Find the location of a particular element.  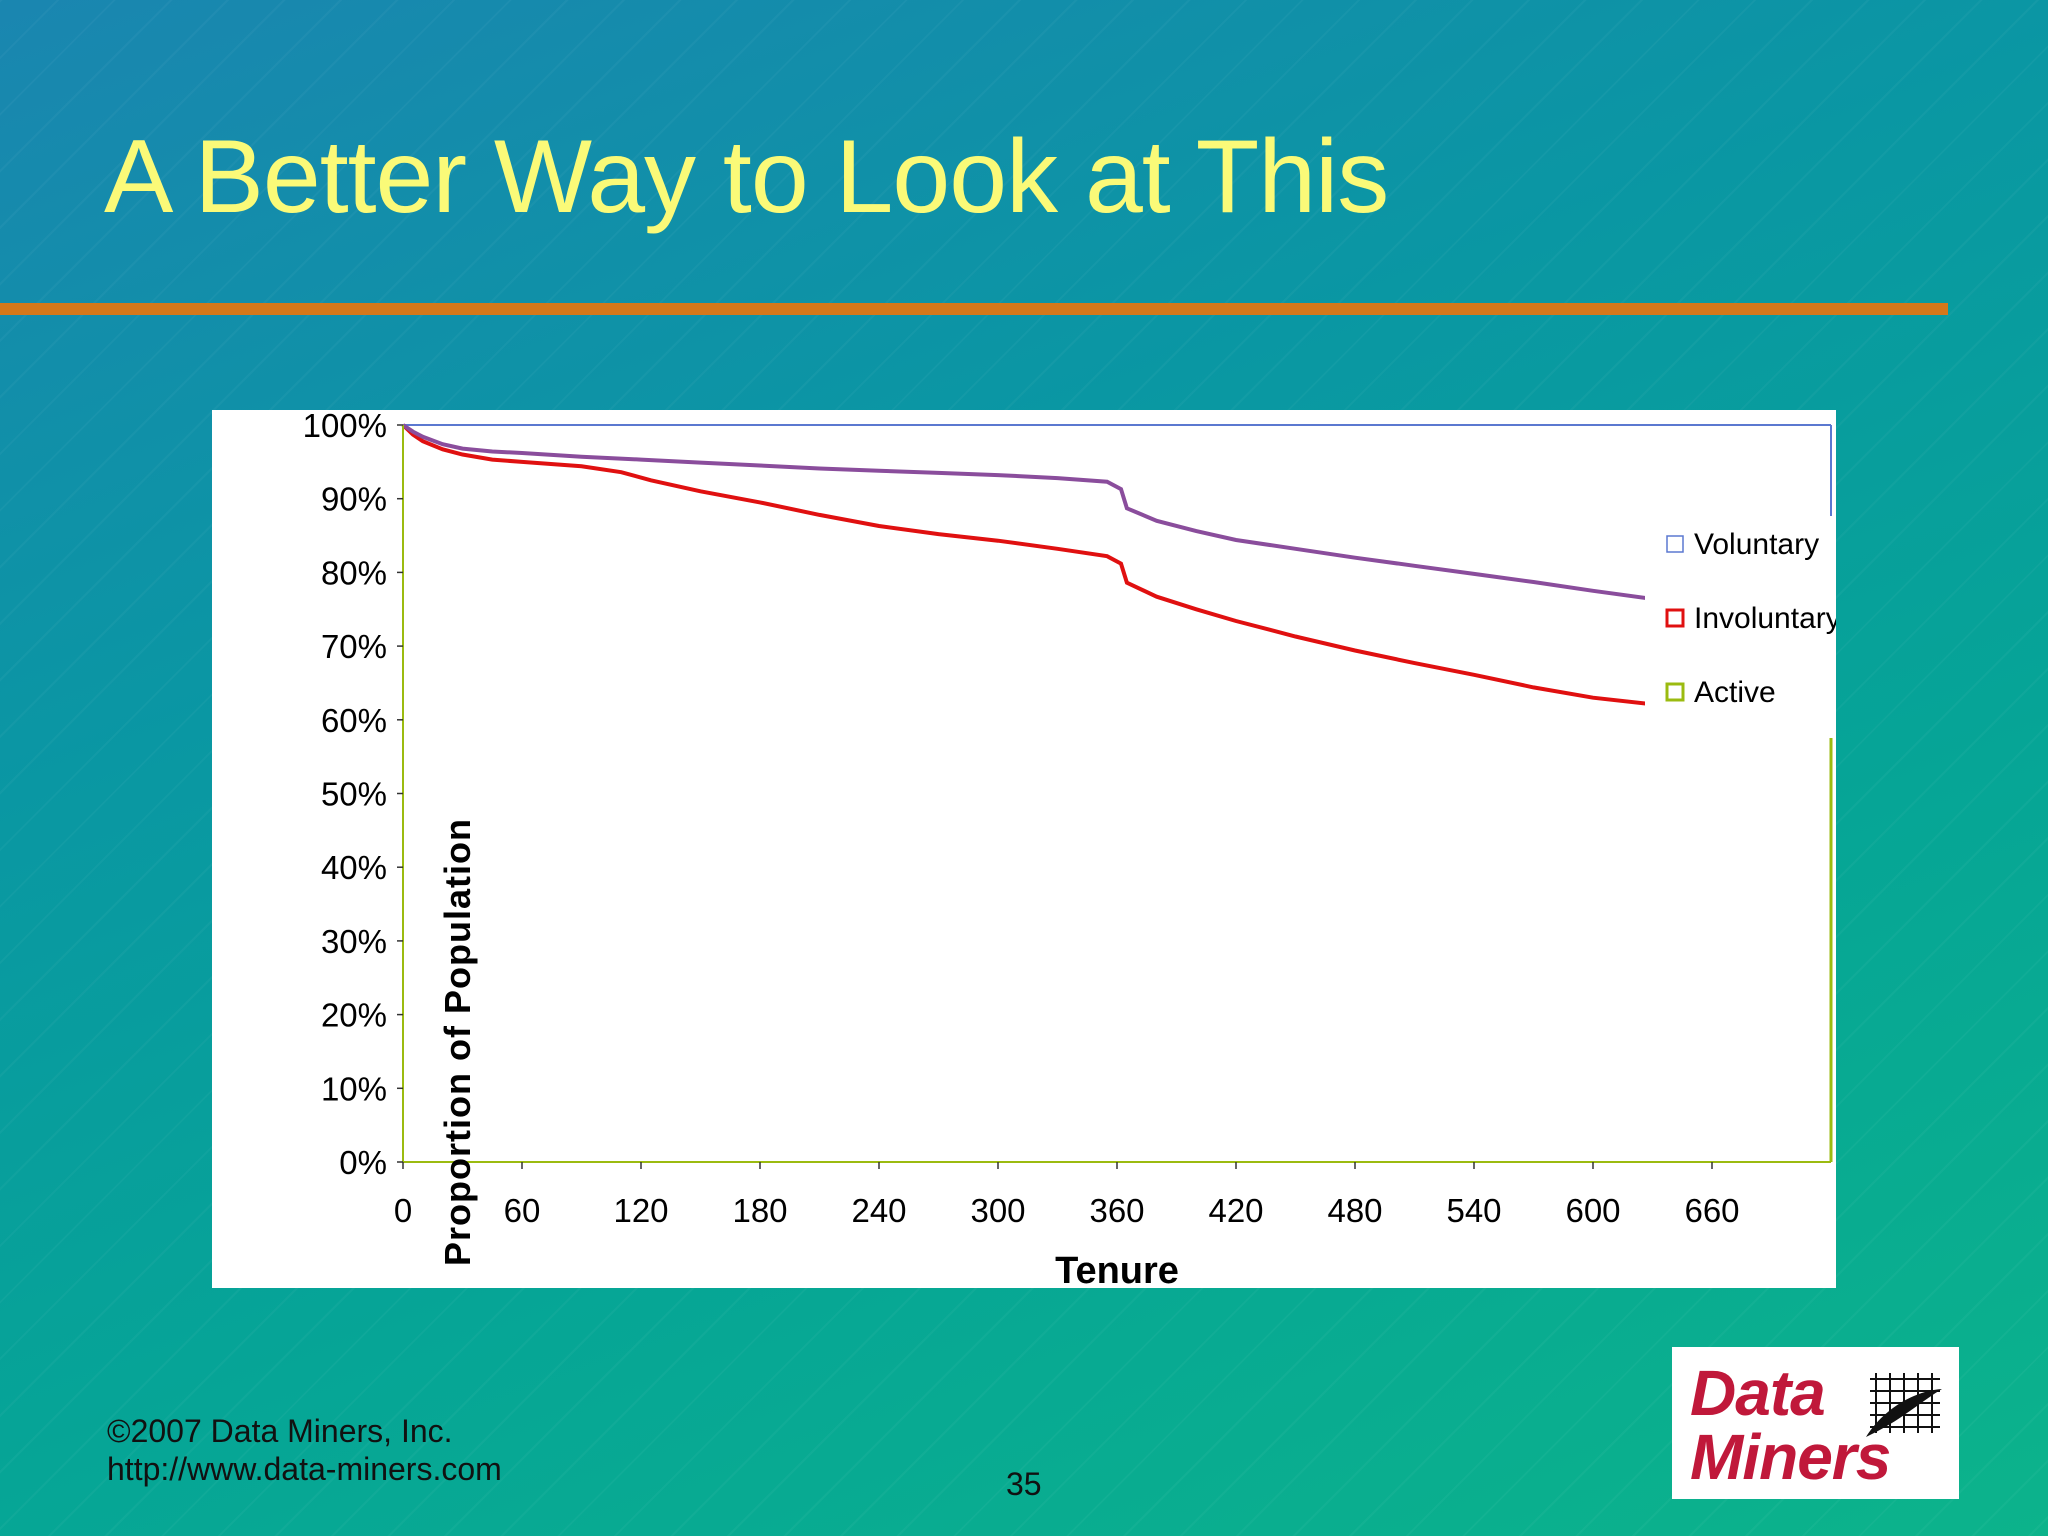

logo-quill-icon is located at coordinates (1904, 1405).